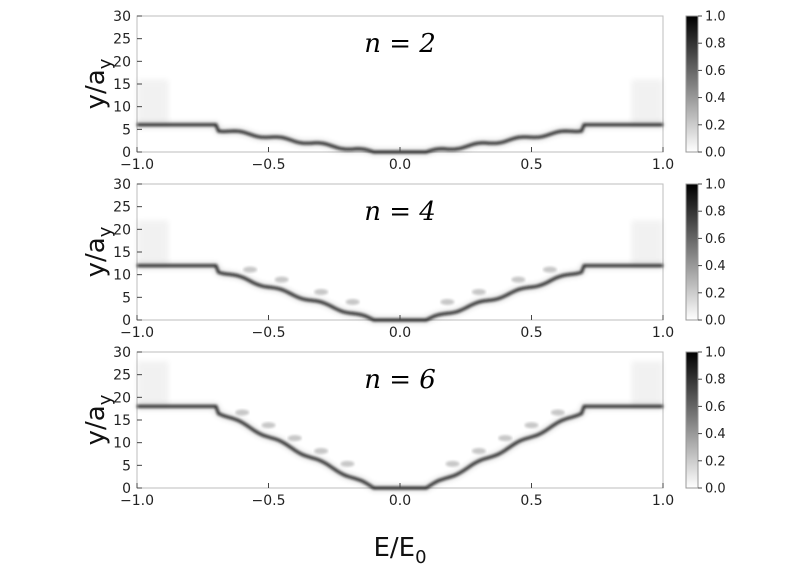  I want to click on panel-label: n = 2, so click(400, 44).